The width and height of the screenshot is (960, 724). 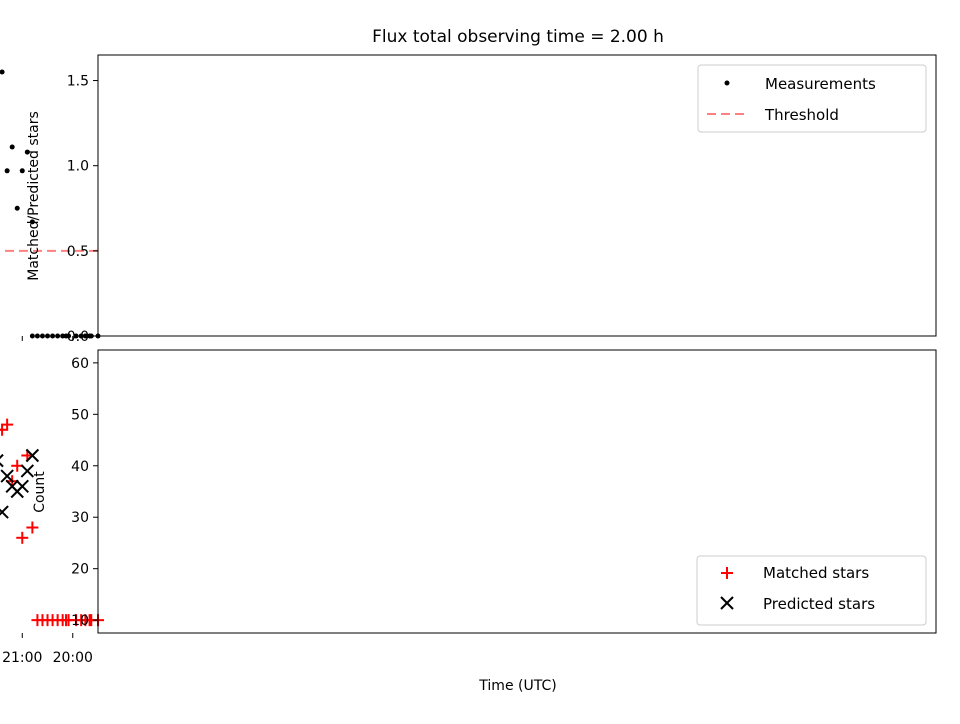 What do you see at coordinates (84, 492) in the screenshot?
I see `bottom-y-ticks: 10 20 30 40 50 60` at bounding box center [84, 492].